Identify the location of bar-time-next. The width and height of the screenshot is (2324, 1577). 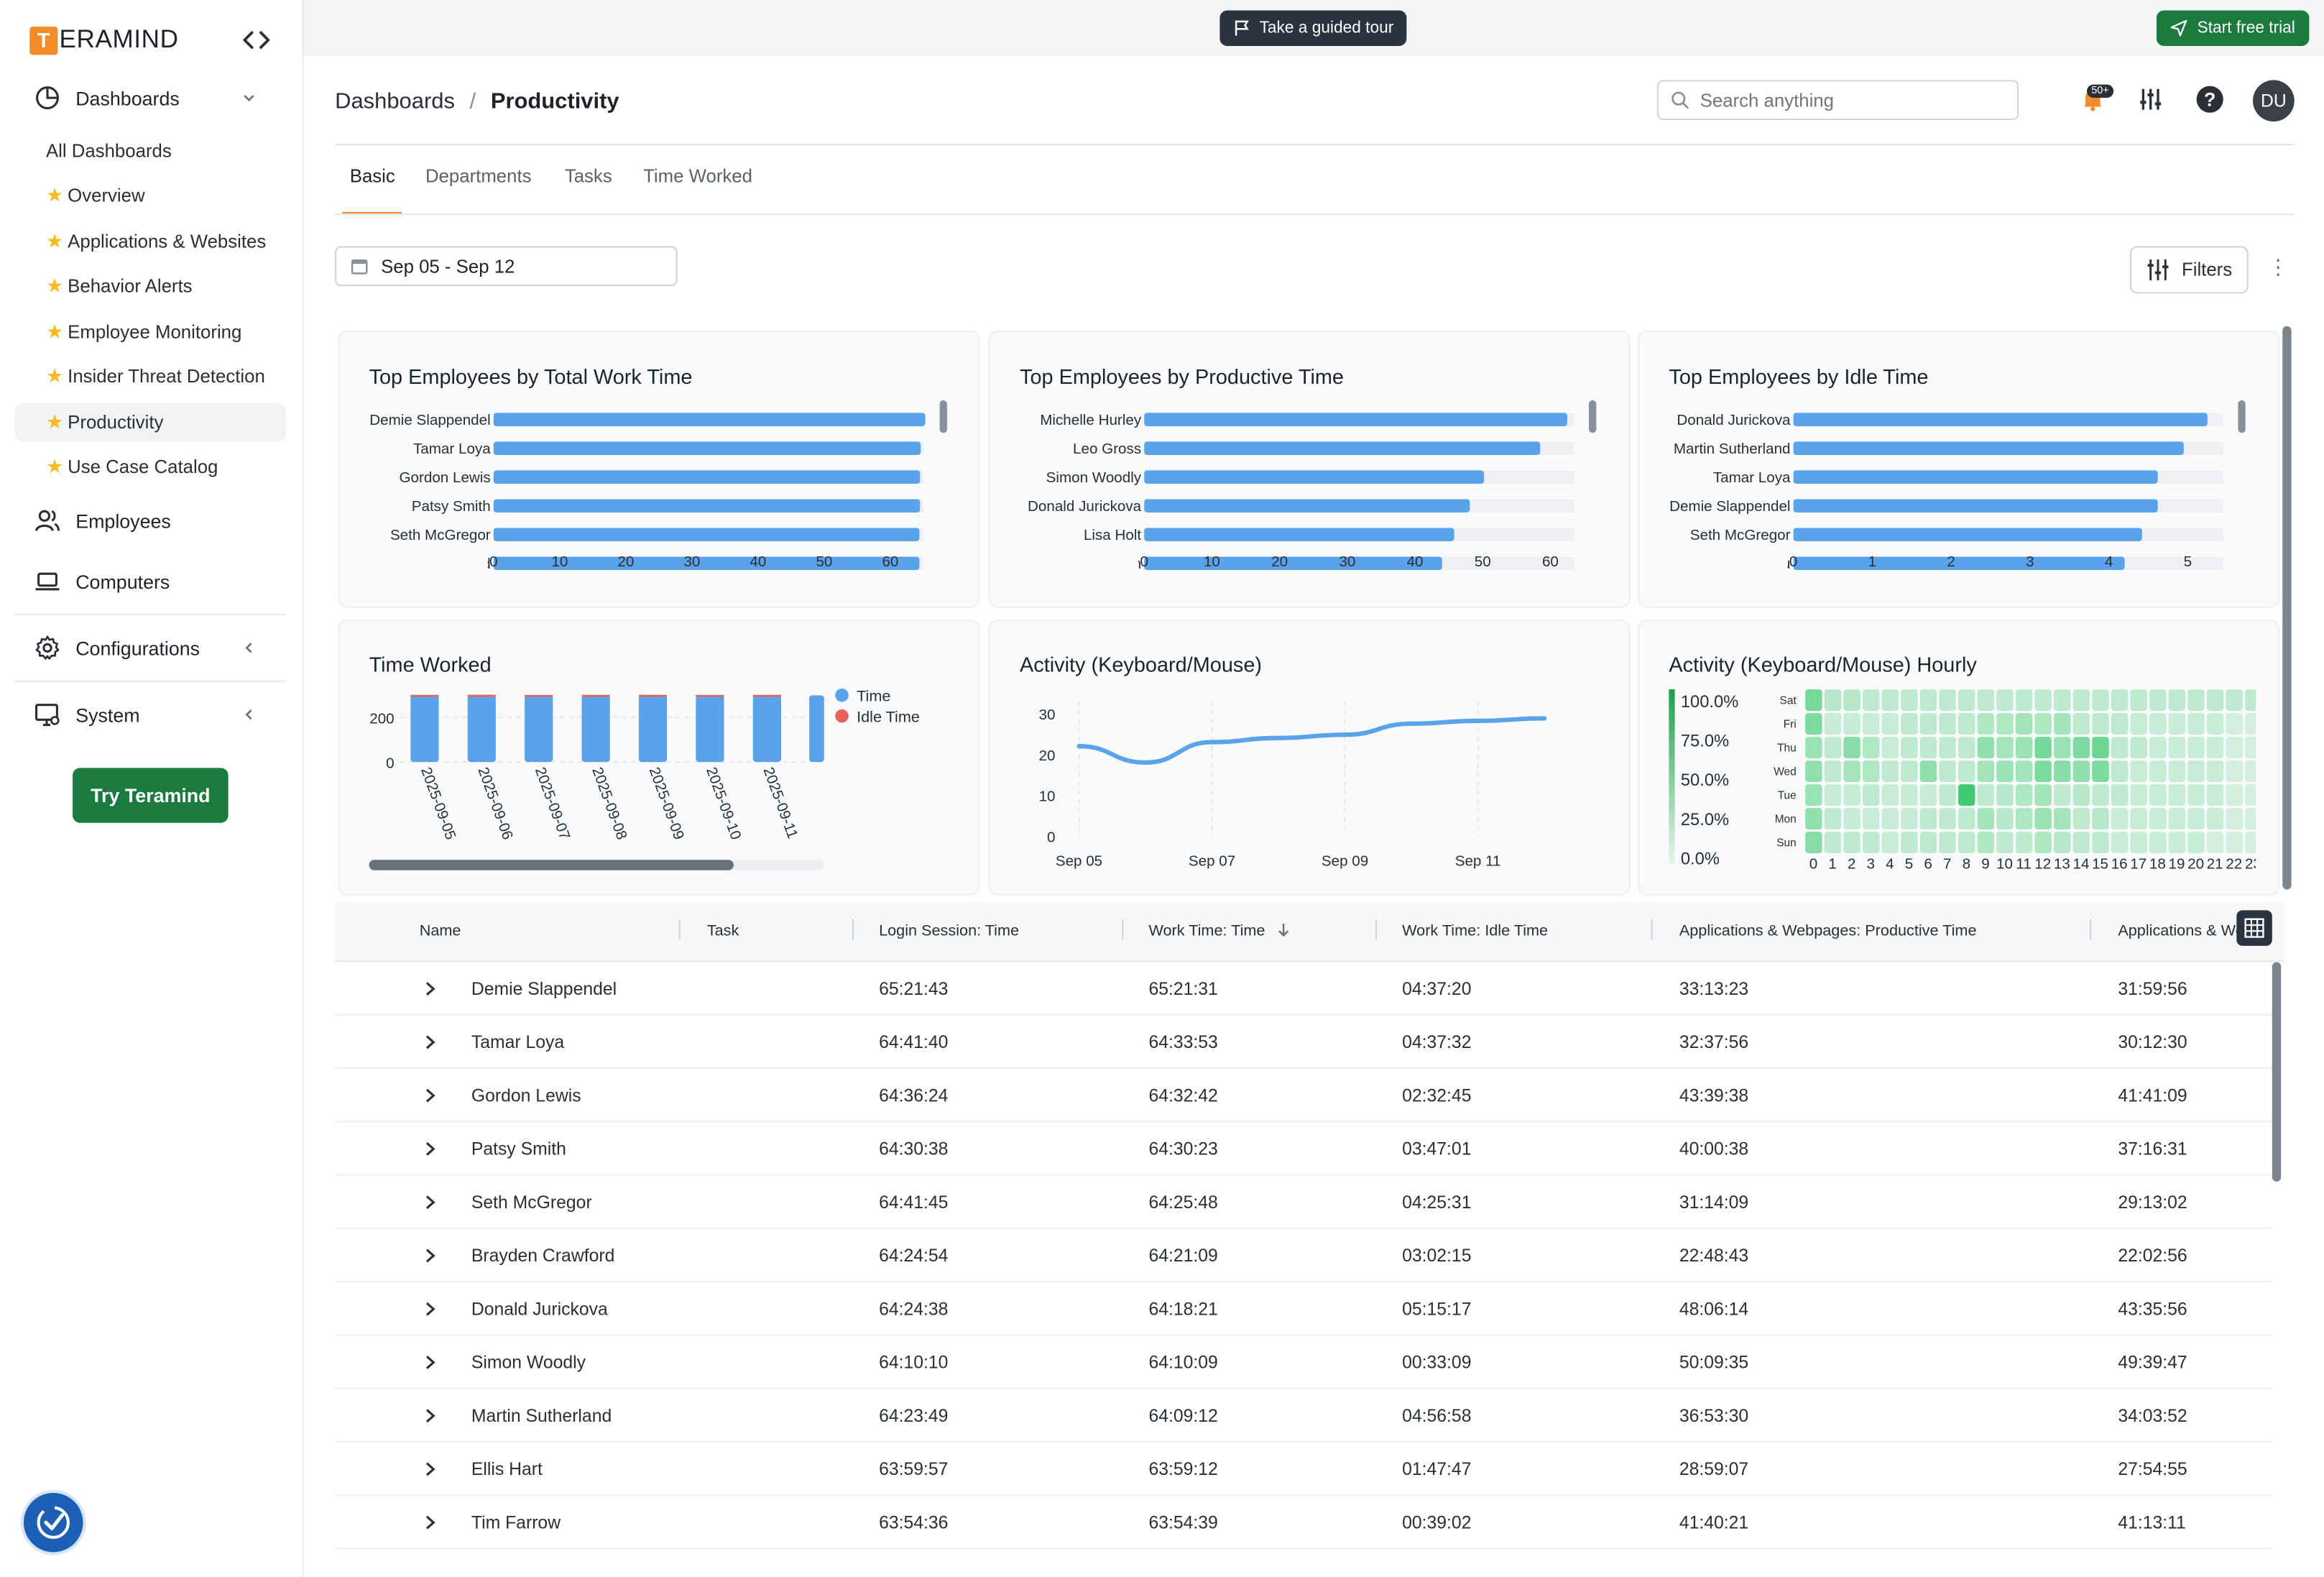
(816, 729).